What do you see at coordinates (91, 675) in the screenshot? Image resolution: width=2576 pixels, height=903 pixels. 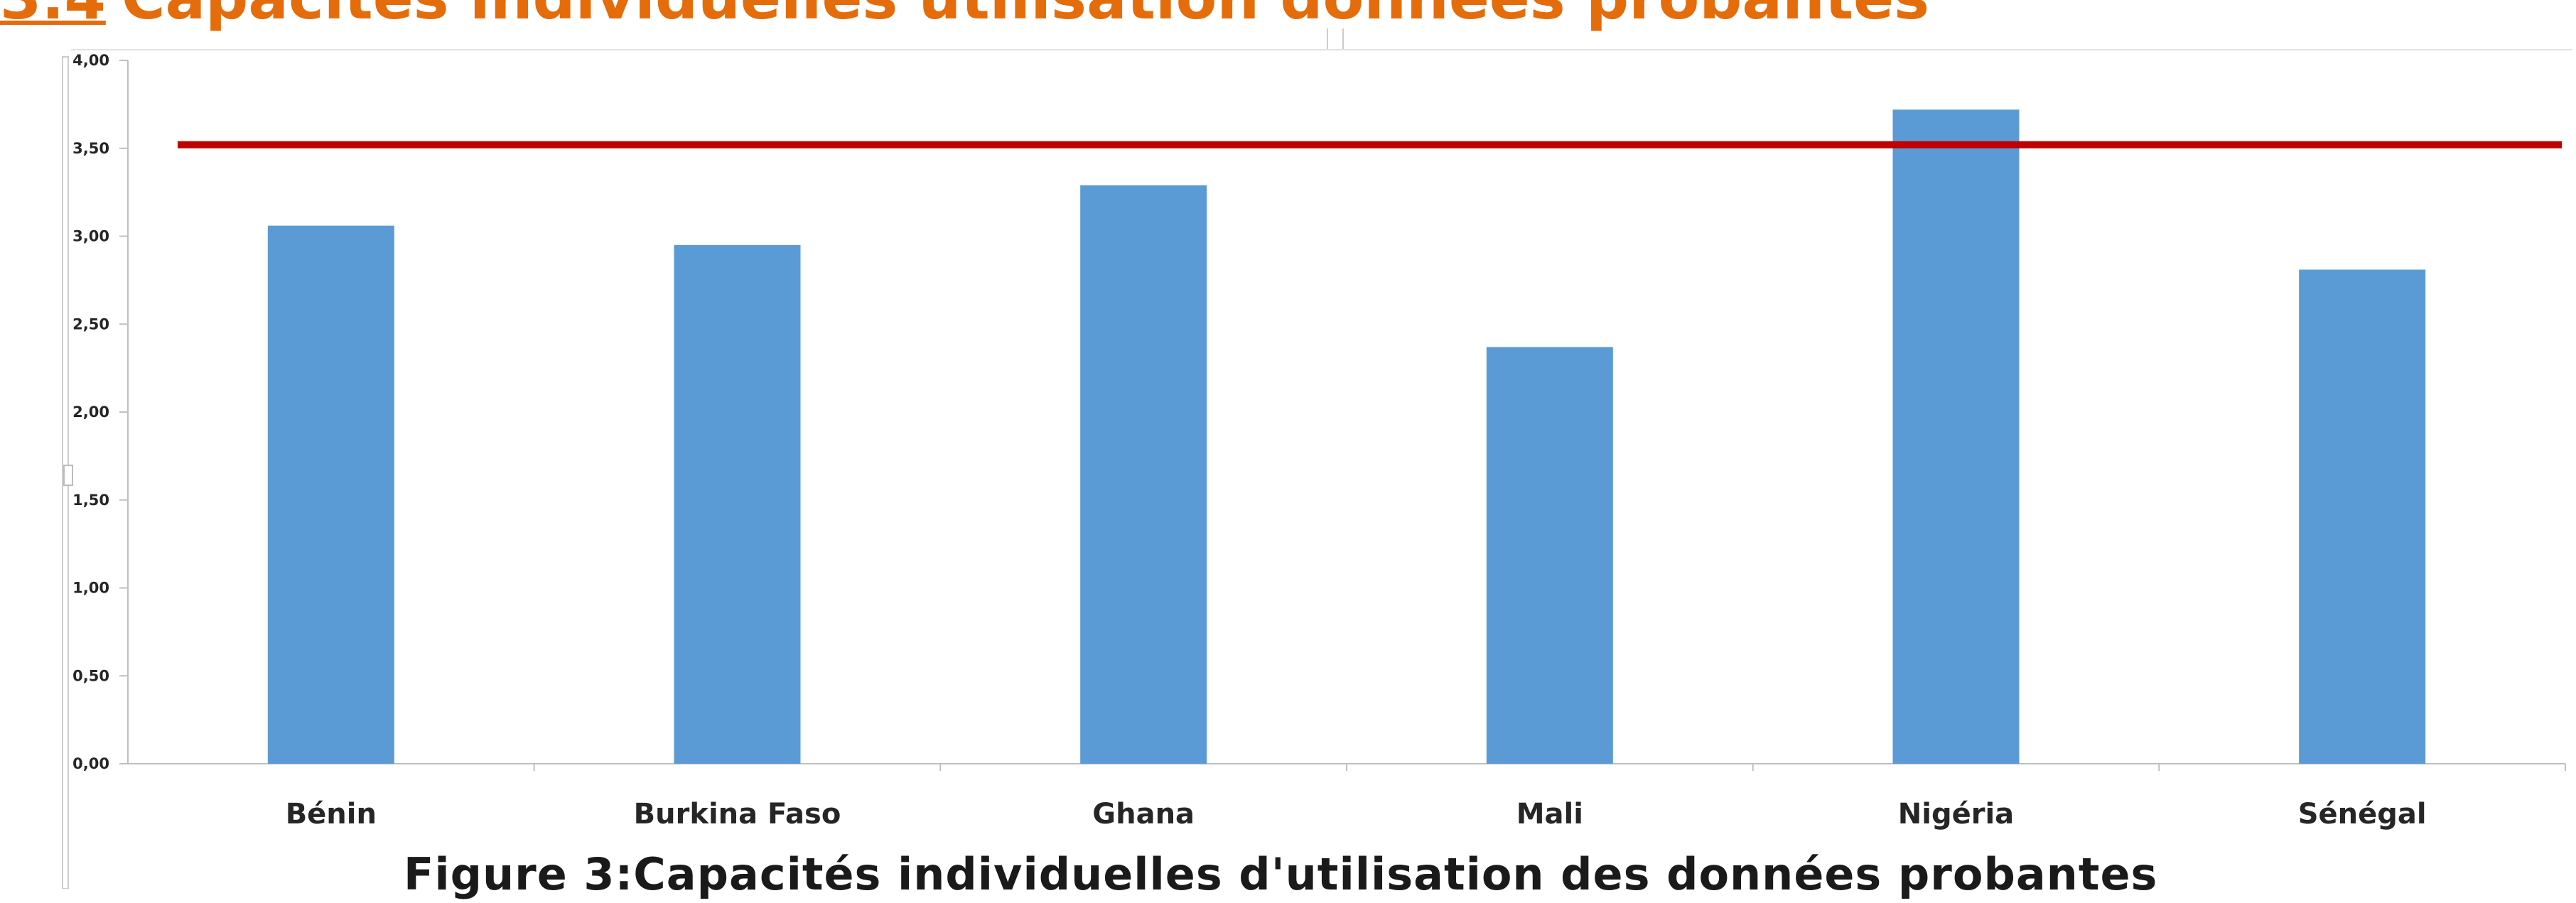 I see `y-tick-label: 0,50` at bounding box center [91, 675].